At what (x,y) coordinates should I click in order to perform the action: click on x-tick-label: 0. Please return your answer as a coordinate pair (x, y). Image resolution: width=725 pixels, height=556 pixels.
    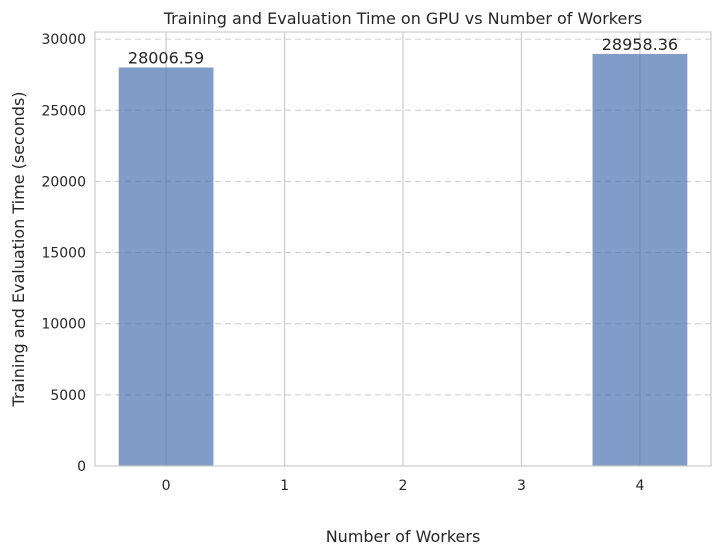
    Looking at the image, I should click on (166, 486).